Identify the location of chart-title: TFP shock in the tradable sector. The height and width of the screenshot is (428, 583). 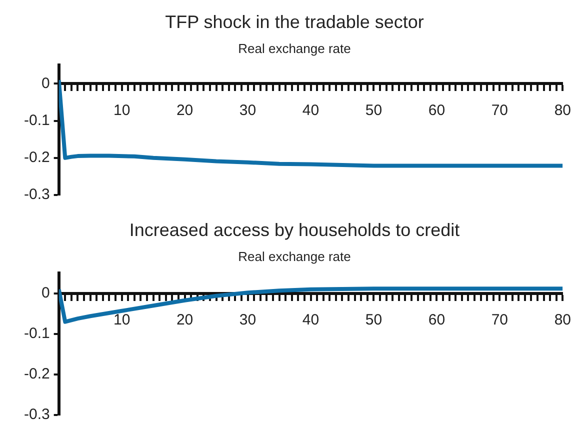
(294, 22).